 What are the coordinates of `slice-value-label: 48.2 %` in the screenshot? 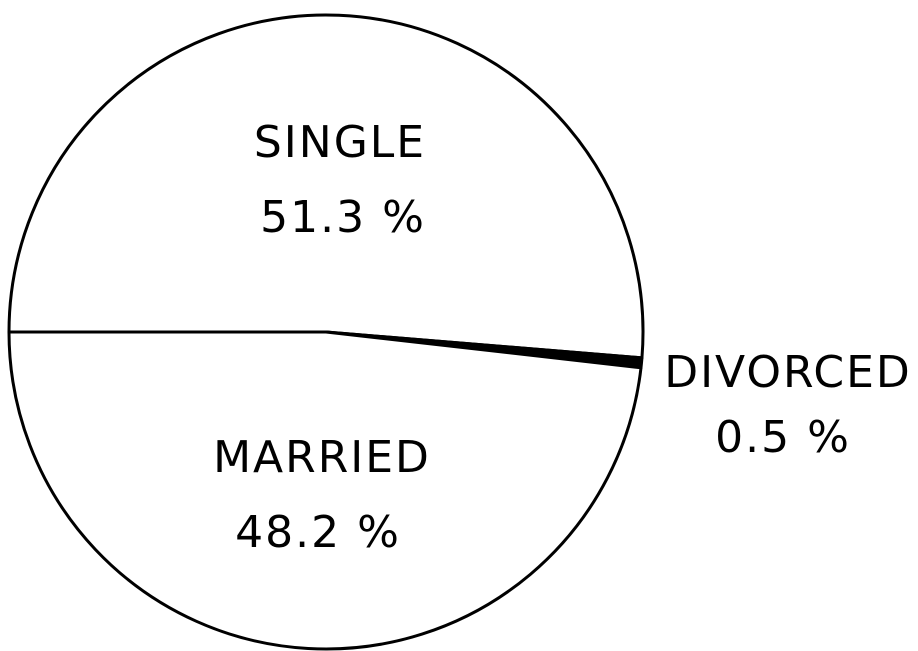 It's located at (318, 532).